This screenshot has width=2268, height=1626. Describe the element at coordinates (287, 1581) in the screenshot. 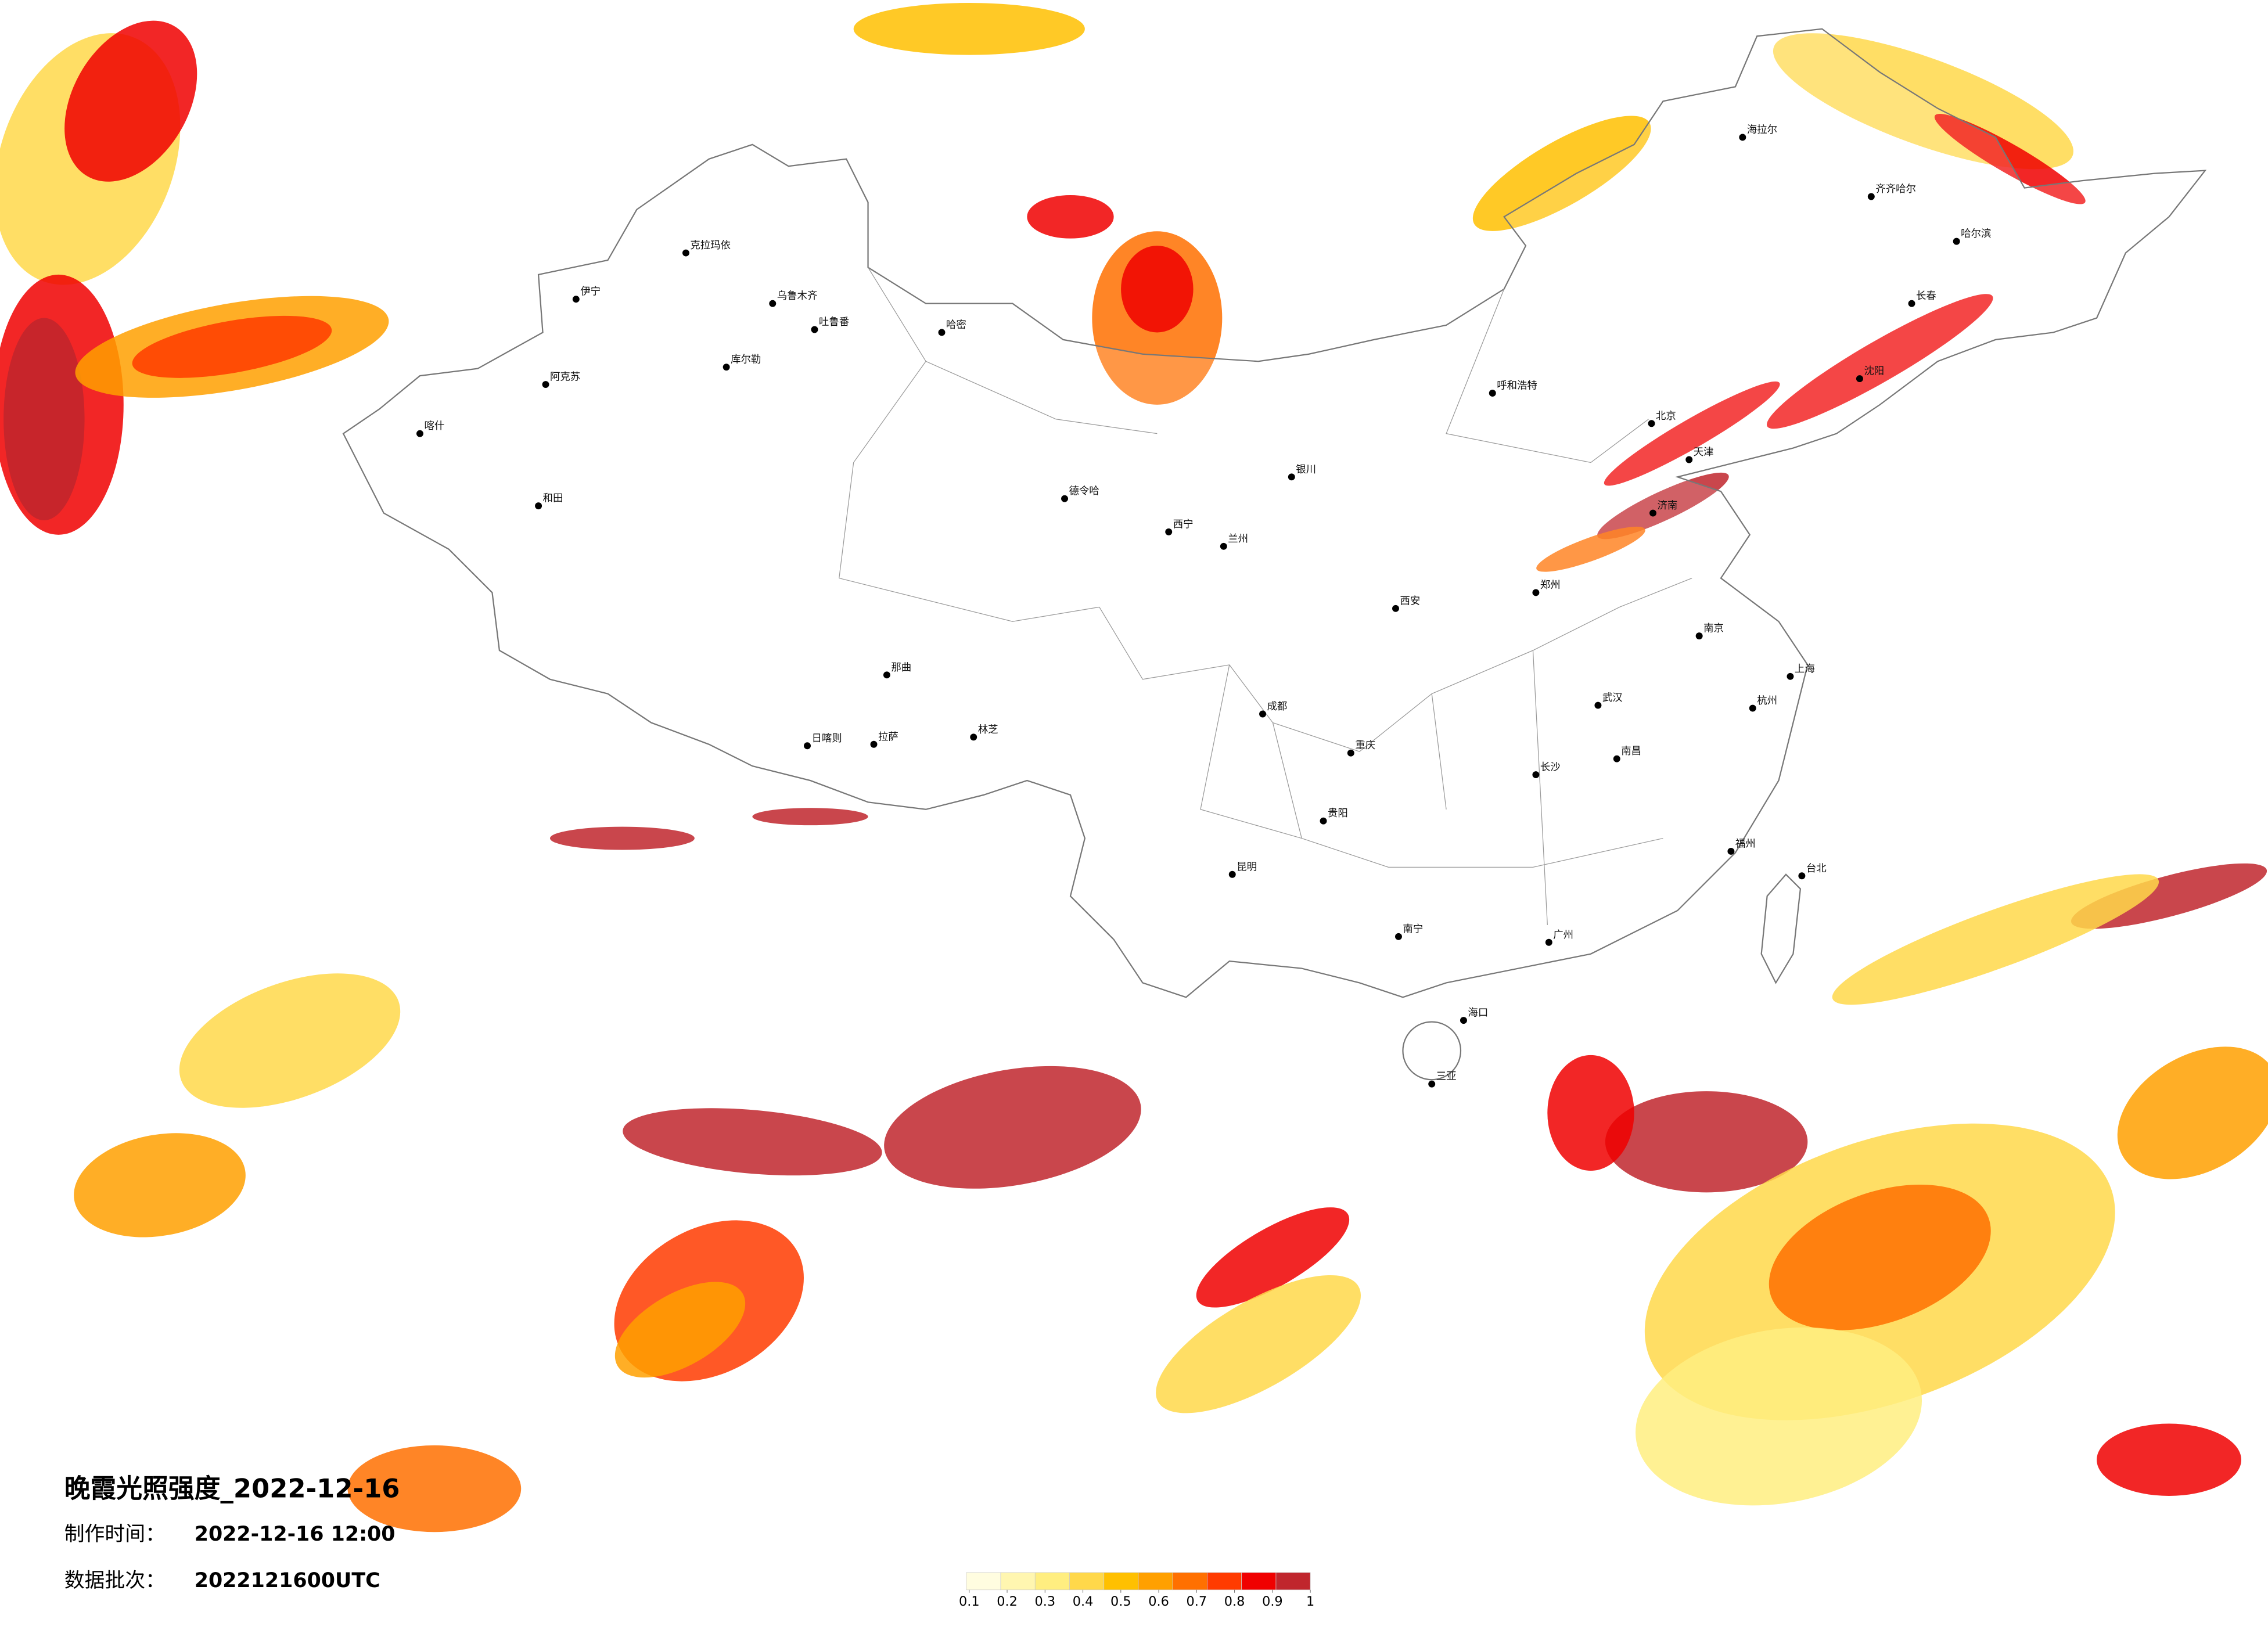

I see `data-batch-value: 2022121600UTC` at that location.